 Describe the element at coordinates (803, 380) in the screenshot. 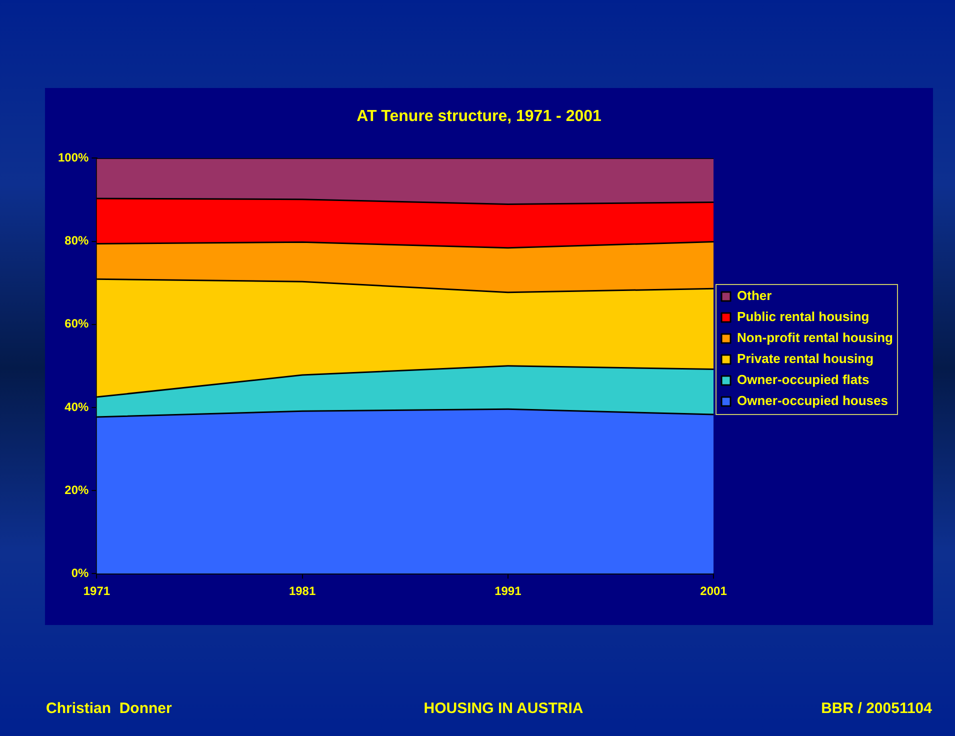

I see `legend-label: Owner-occupied flats` at that location.